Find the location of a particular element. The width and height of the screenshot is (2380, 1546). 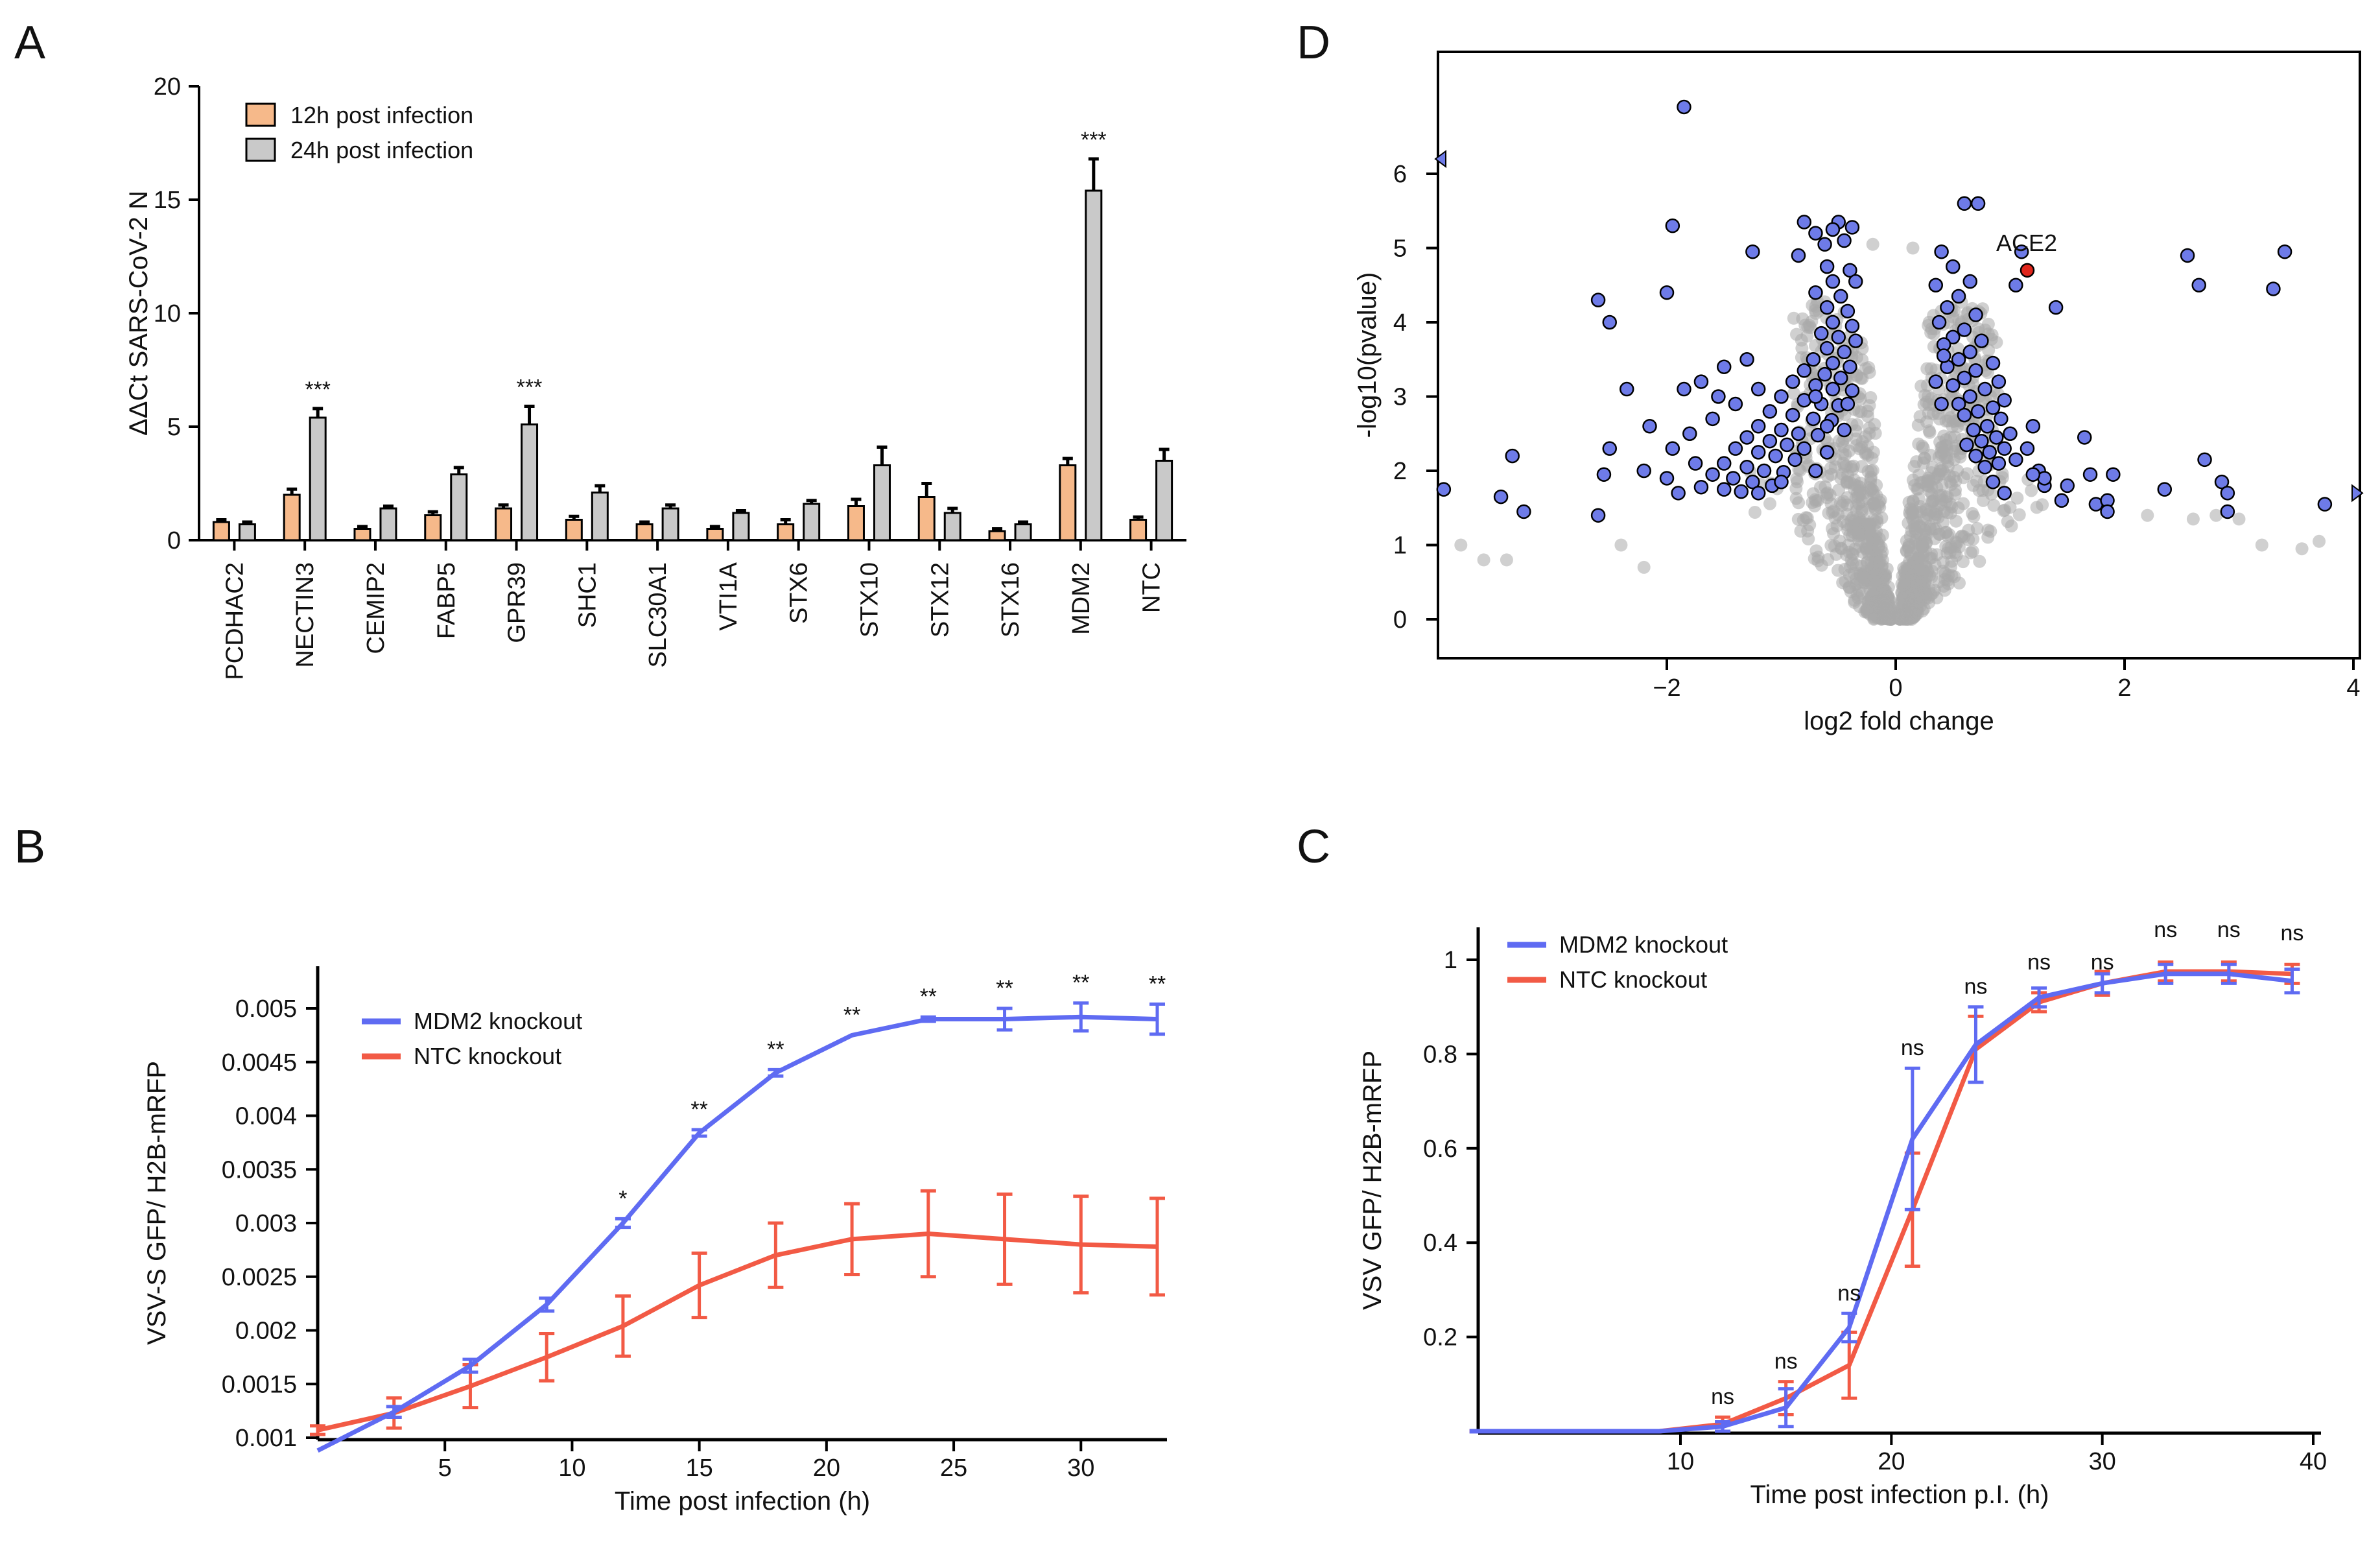

b-y-tick-label: 0.0025 is located at coordinates (259, 1277).